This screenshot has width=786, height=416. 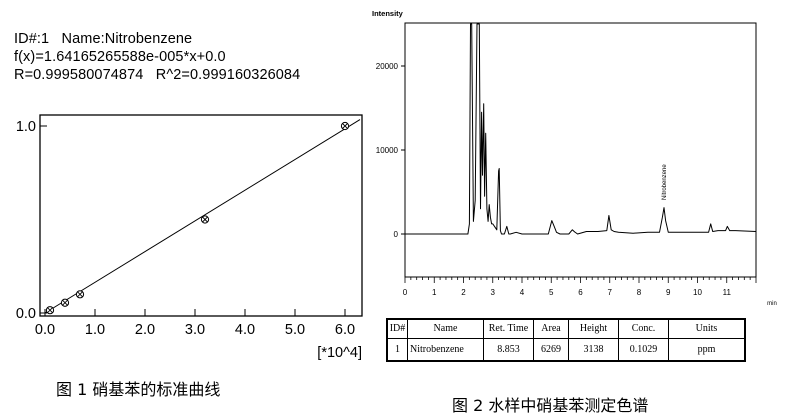 What do you see at coordinates (195, 330) in the screenshot?
I see `x-tick-label: 3.0` at bounding box center [195, 330].